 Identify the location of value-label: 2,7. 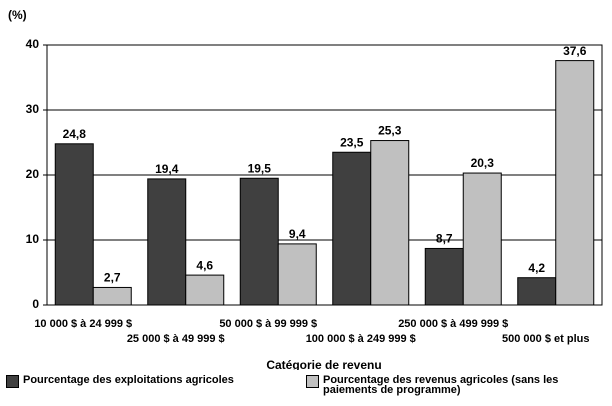
(112, 278).